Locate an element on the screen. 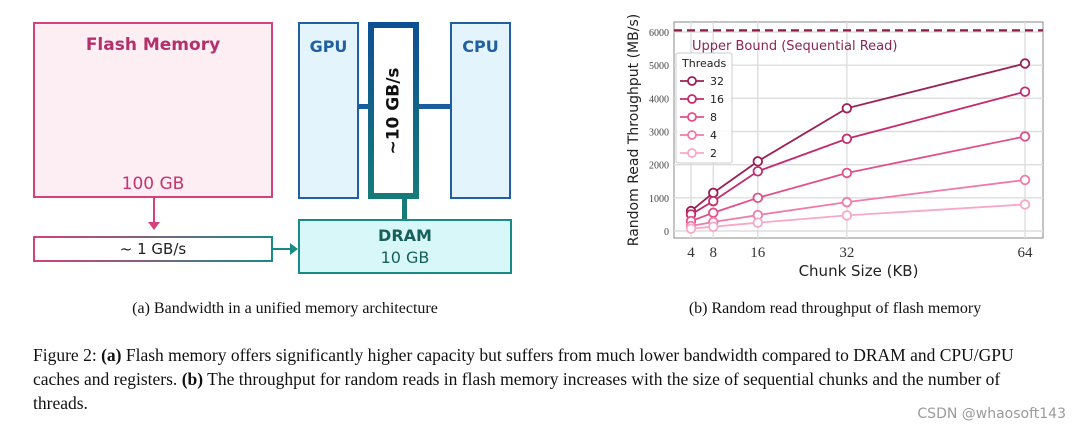 This screenshot has width=1080, height=430. arrow-down-icon is located at coordinates (154, 226).